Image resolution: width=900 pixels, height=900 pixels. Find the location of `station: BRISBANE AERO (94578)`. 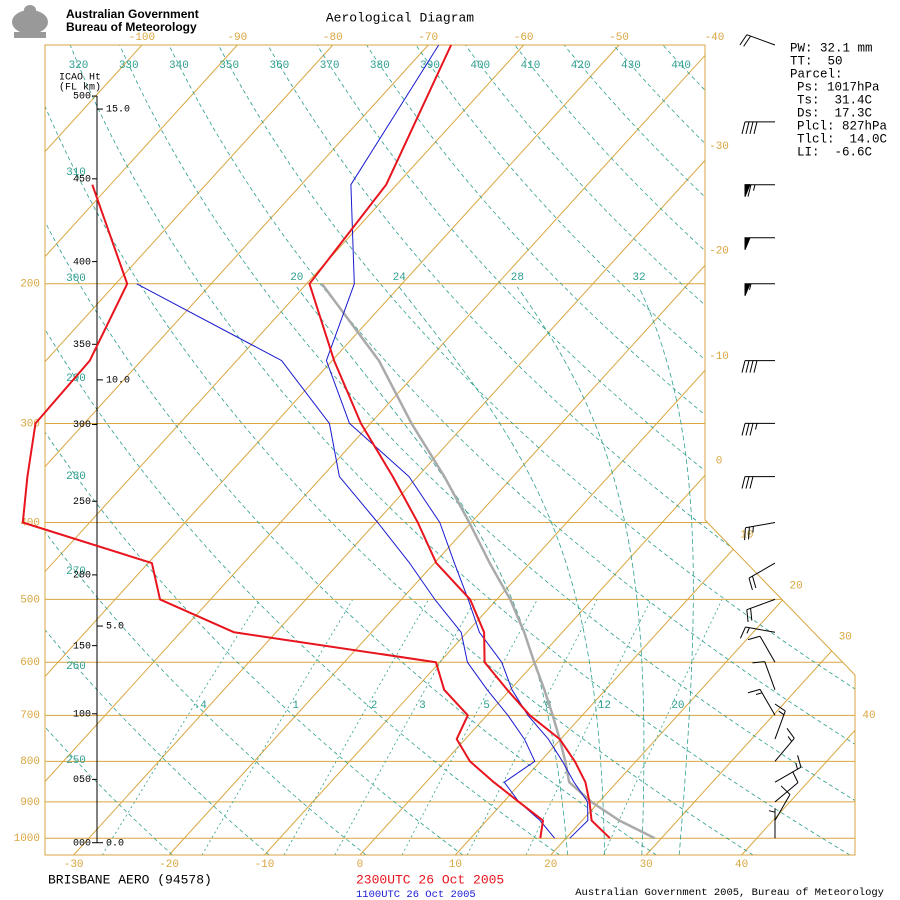

station: BRISBANE AERO (94578) is located at coordinates (130, 879).